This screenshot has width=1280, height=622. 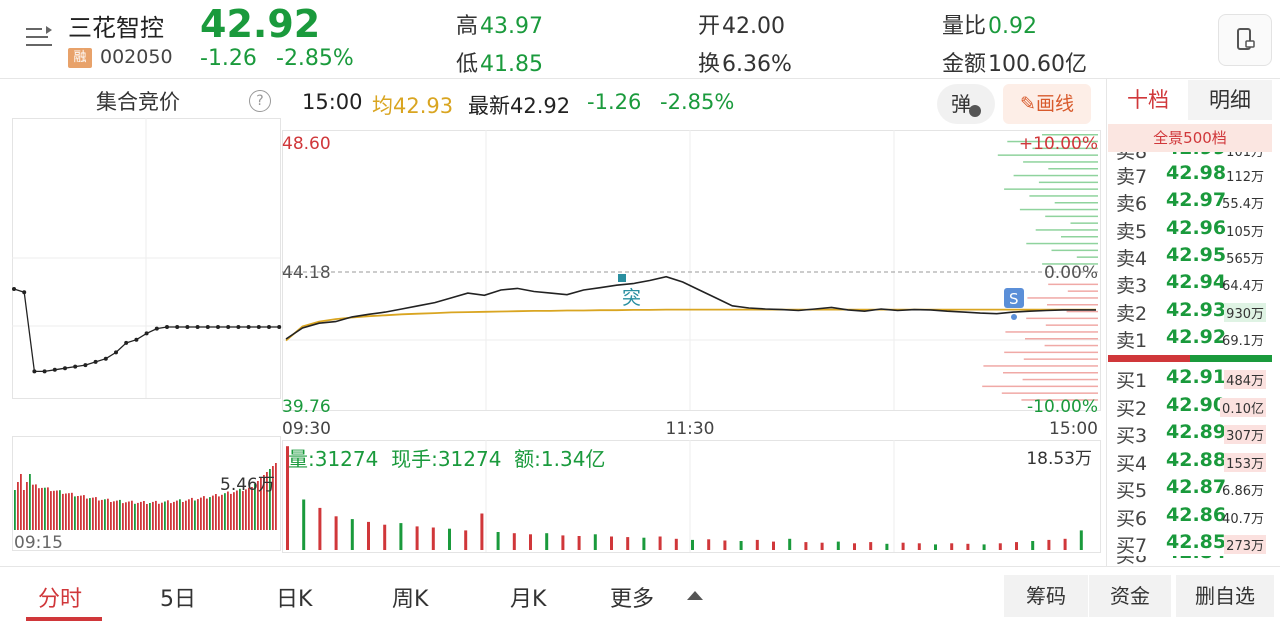 I want to click on ask-level-row: 卖7 42.98 112万, so click(x=1190, y=175).